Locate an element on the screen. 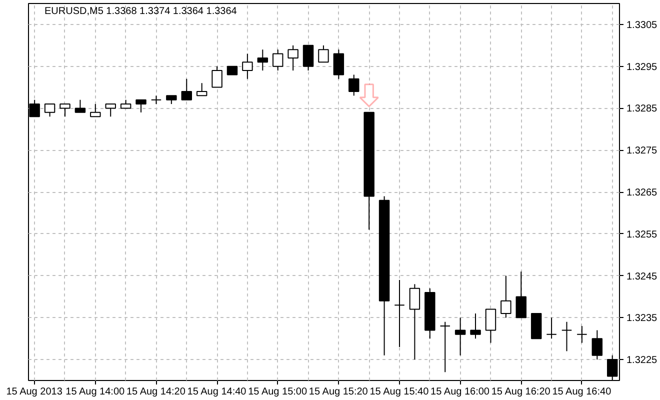 This screenshot has width=660, height=400. y-tick-label: 1.3285 is located at coordinates (642, 109).